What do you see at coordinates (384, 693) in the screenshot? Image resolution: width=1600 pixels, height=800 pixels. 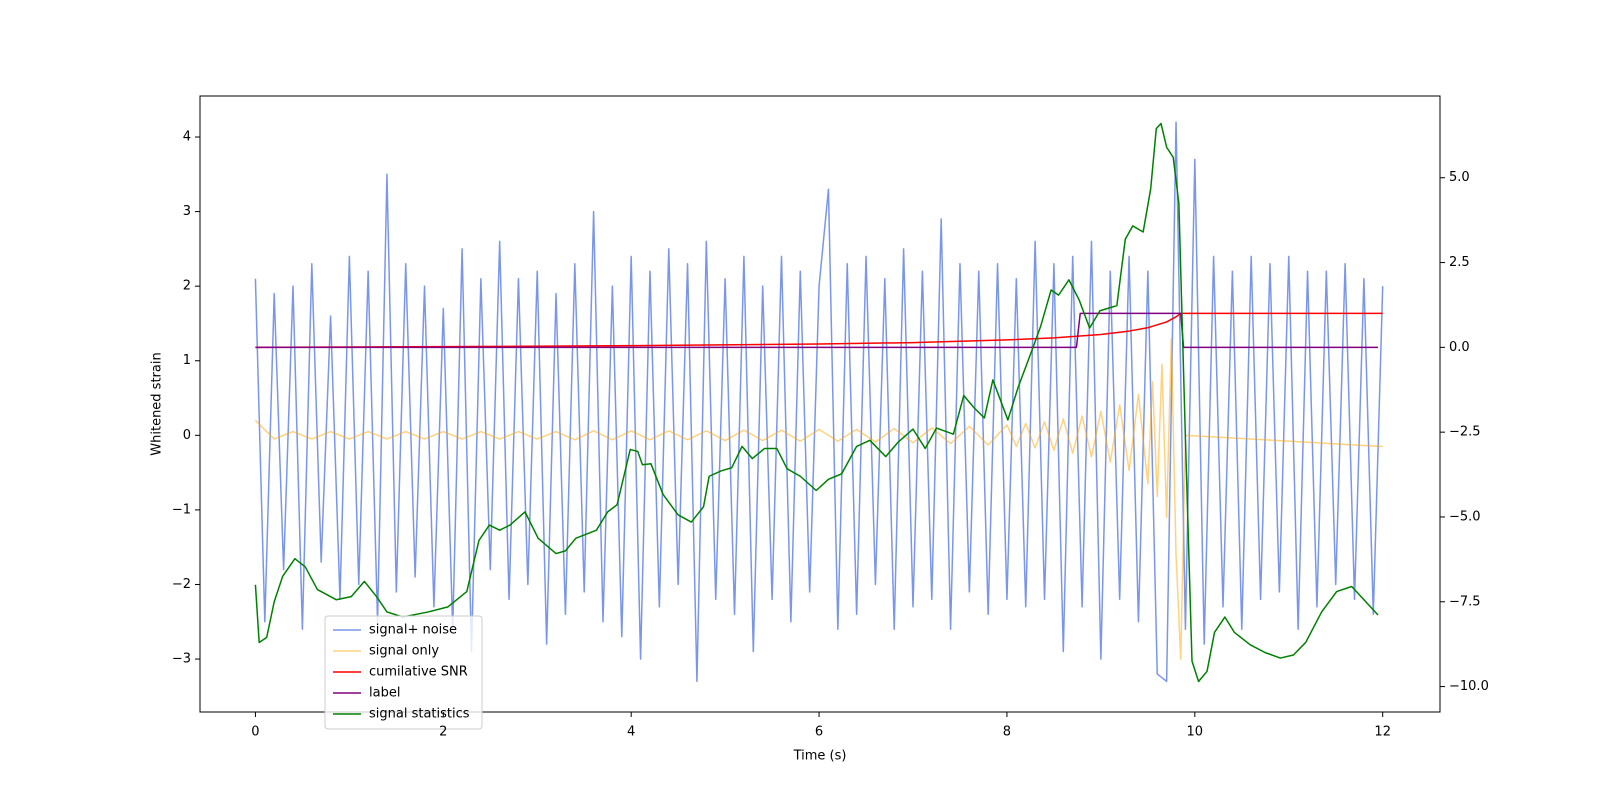 I see `legend-label: label` at bounding box center [384, 693].